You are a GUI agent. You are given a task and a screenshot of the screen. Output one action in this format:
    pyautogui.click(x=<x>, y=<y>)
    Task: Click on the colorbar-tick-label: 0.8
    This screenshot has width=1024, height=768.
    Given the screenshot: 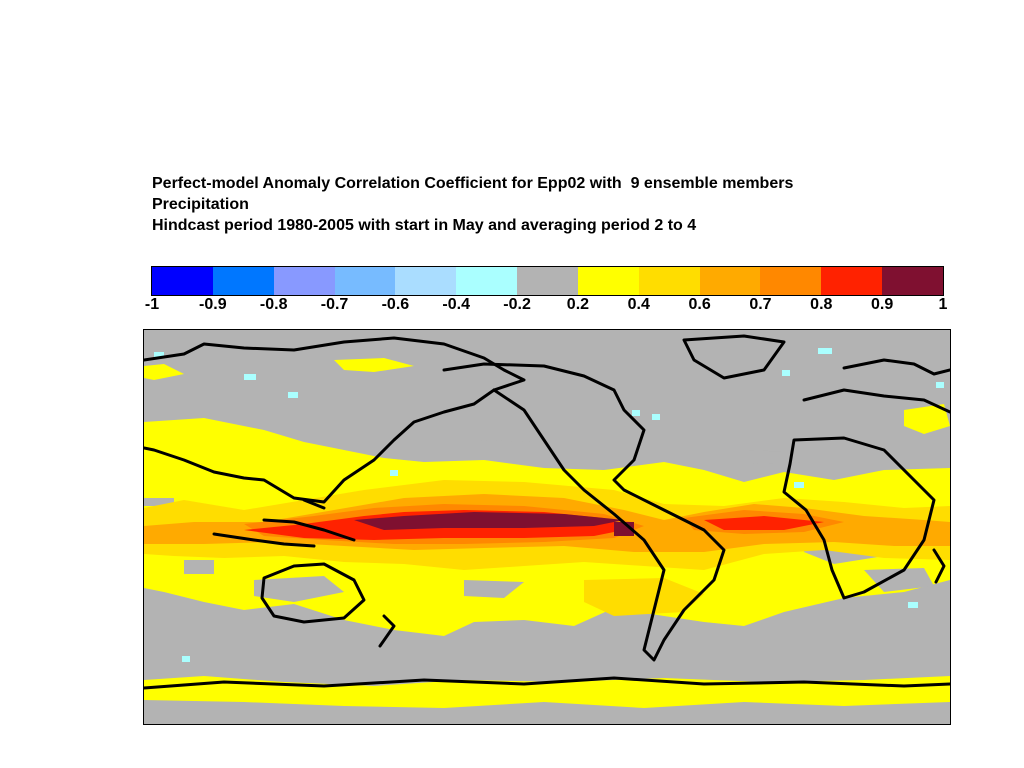 What is the action you would take?
    pyautogui.click(x=821, y=304)
    